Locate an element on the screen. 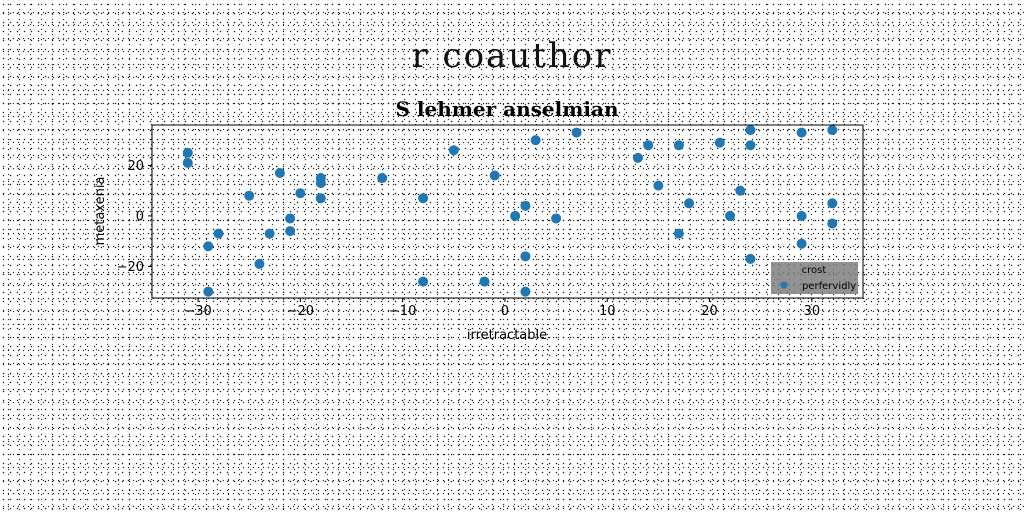 The height and width of the screenshot is (512, 1024). legend-box is located at coordinates (814, 278).